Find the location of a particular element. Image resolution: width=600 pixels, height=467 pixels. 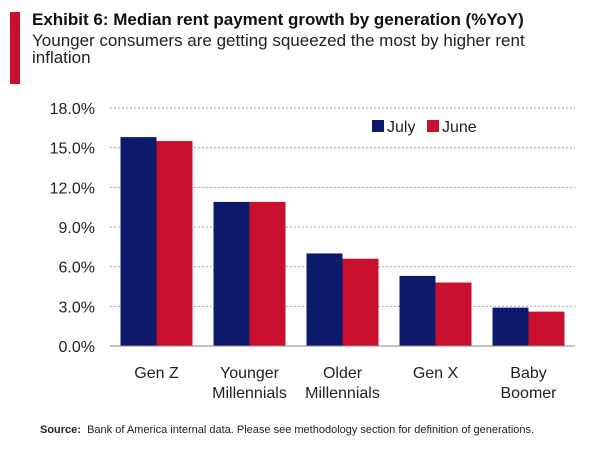

accent-bar is located at coordinates (15, 48).